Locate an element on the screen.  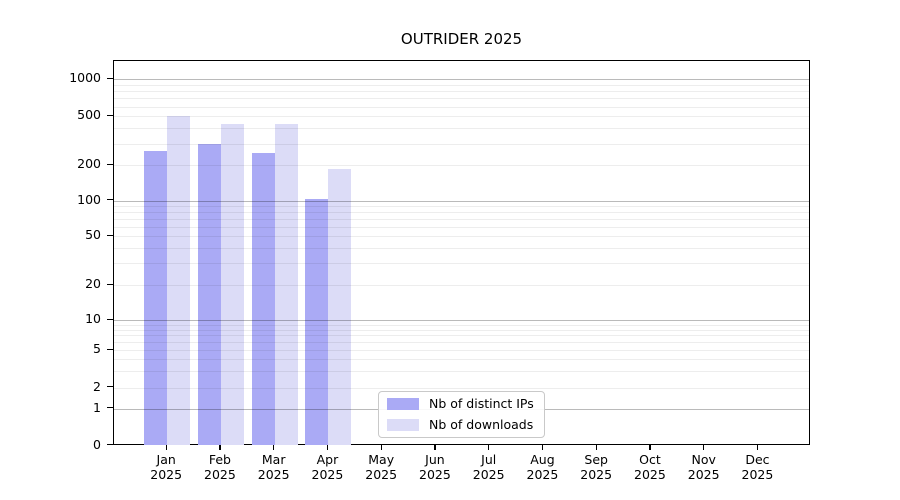
y-axis-tick-label: 10 is located at coordinates (93, 318).